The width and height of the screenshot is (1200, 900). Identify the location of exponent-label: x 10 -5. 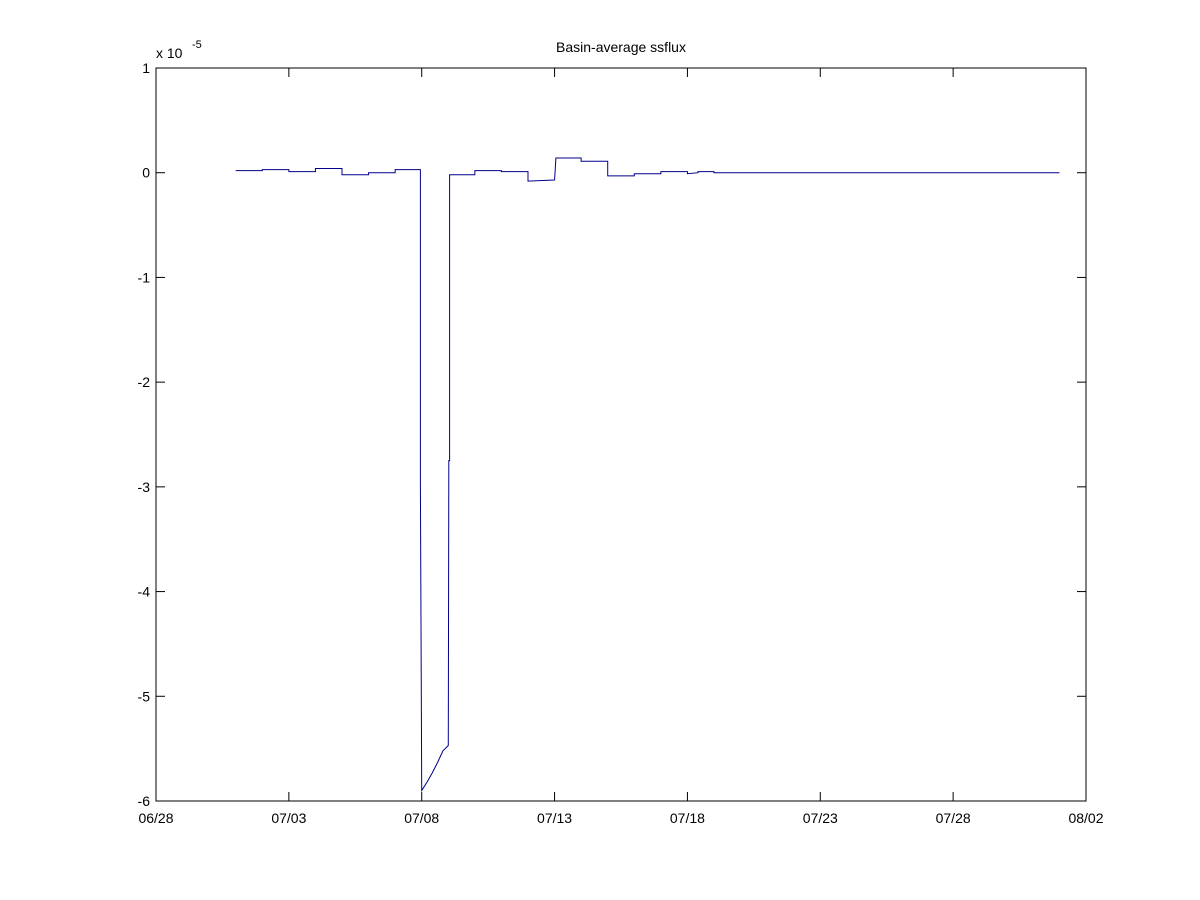
(179, 50).